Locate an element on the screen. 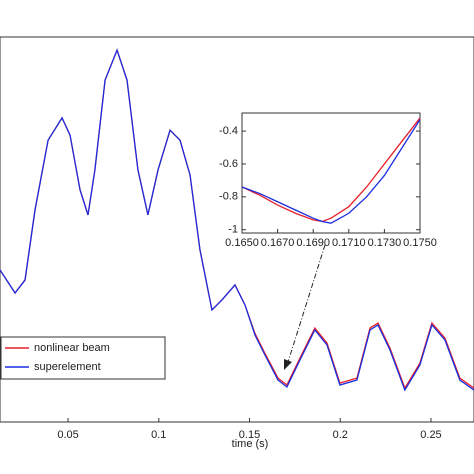 This screenshot has height=474, width=474. plot-frame is located at coordinates (331, 173).